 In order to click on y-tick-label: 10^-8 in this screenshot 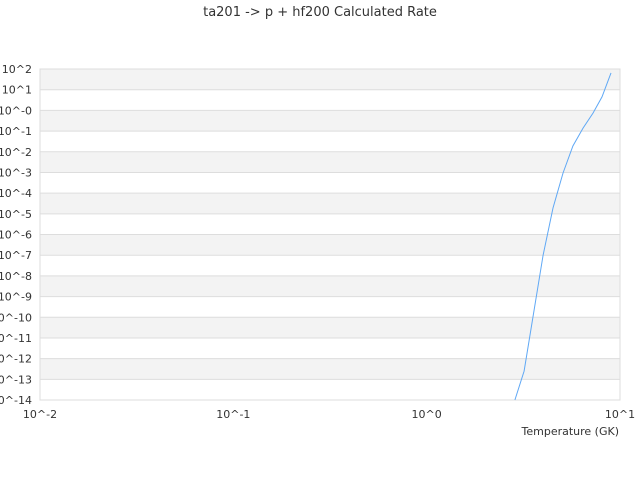, I will do `click(16, 276)`.